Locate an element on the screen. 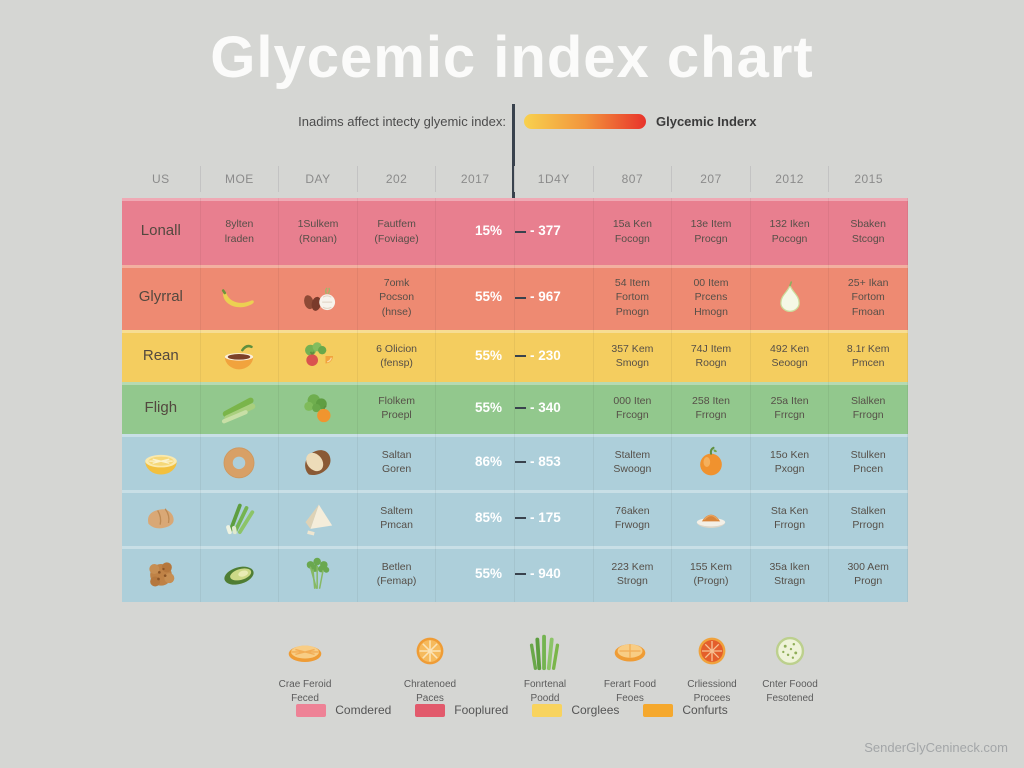 The width and height of the screenshot is (1024, 768). text-cell: 15a Ken Focogn is located at coordinates (633, 231).